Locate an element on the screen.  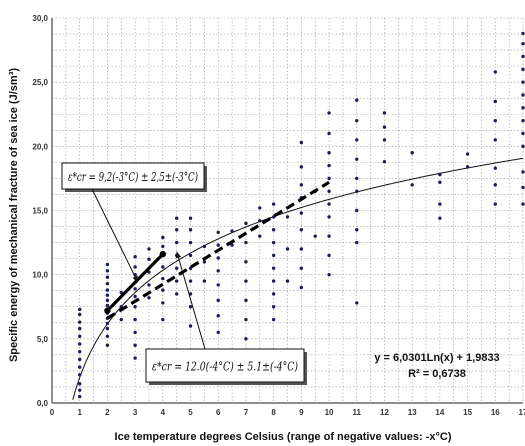
y-tick-label: 5,0 is located at coordinates (43, 339).